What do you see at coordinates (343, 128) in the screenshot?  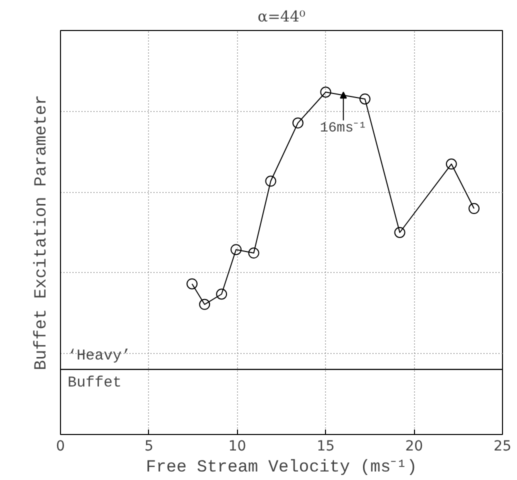 I see `annotation: 16ms⁻¹` at bounding box center [343, 128].